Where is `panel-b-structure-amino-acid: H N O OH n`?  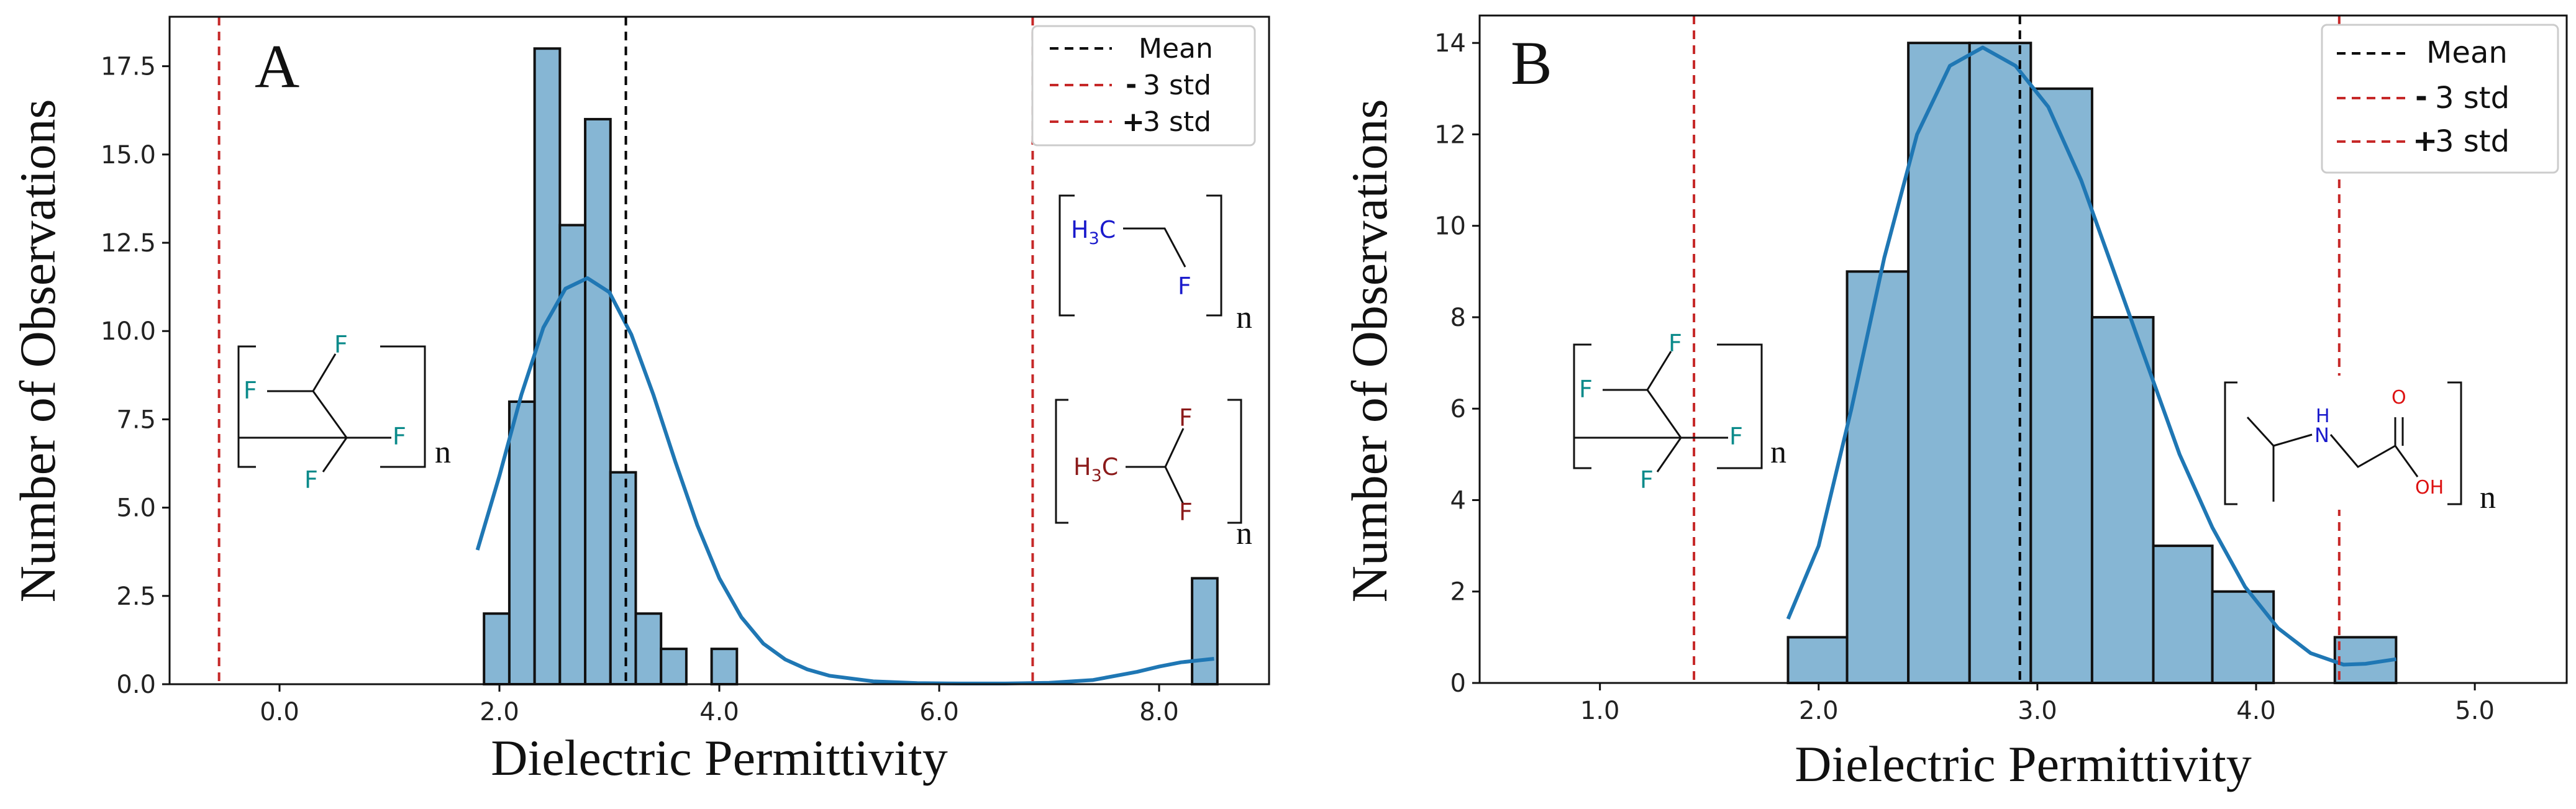
panel-b-structure-amino-acid: H N O OH n is located at coordinates (2360, 445).